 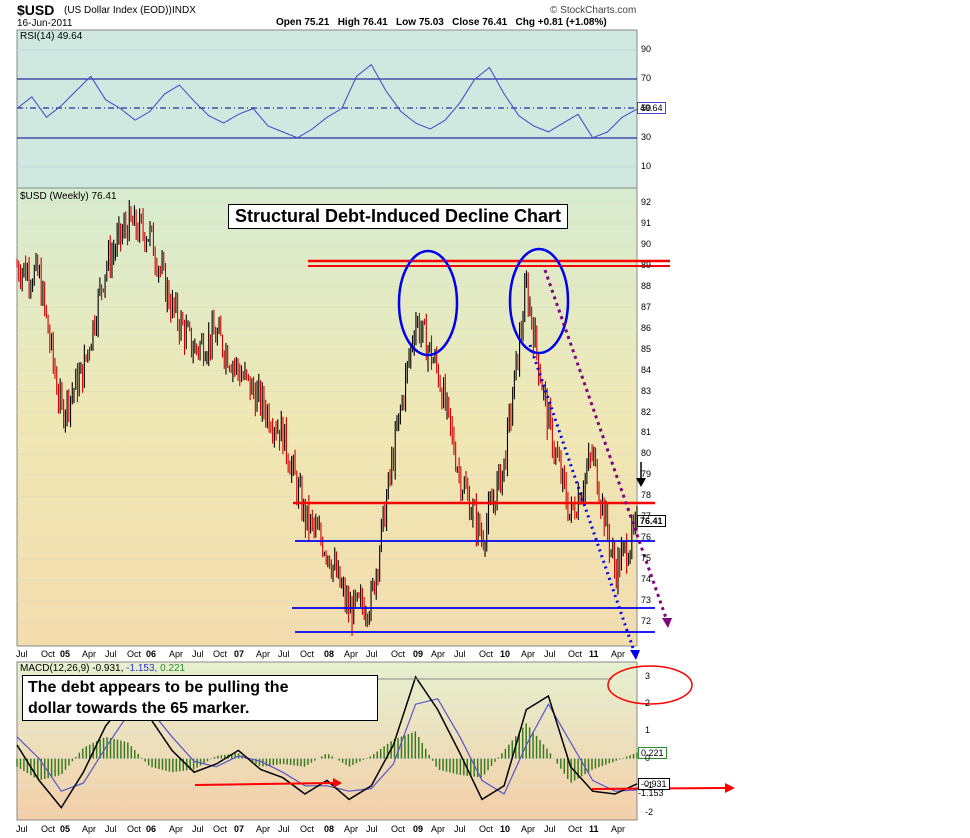 What do you see at coordinates (327, 101) in the screenshot?
I see `rsi-line` at bounding box center [327, 101].